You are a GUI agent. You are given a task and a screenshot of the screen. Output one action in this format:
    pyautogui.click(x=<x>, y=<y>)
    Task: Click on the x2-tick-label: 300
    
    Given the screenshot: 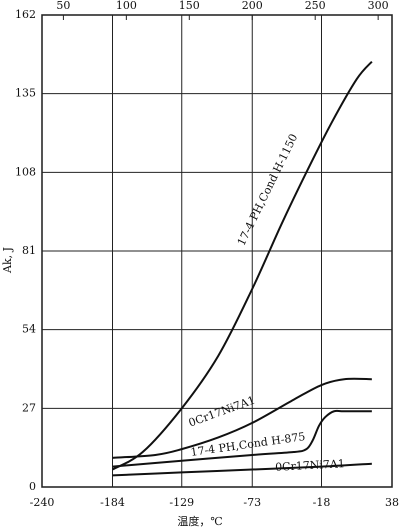 What is the action you would take?
    pyautogui.click(x=378, y=6)
    